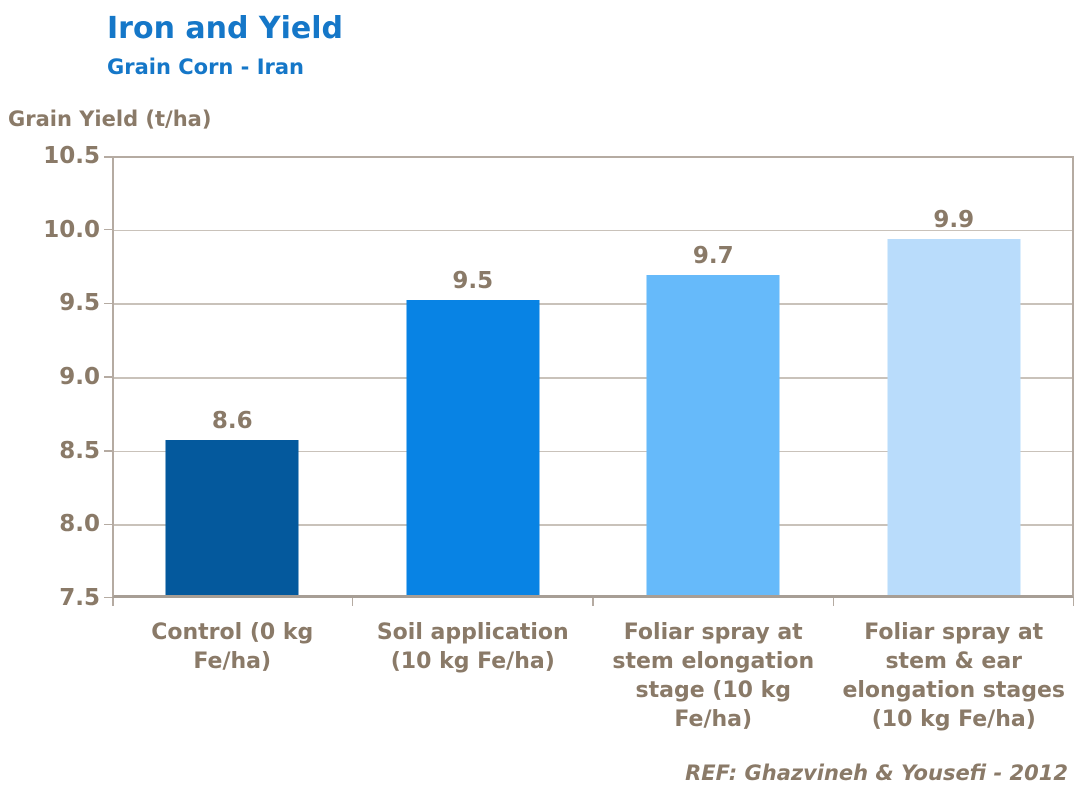 The height and width of the screenshot is (799, 1087). I want to click on y-tick-label: 9.0, so click(79, 376).